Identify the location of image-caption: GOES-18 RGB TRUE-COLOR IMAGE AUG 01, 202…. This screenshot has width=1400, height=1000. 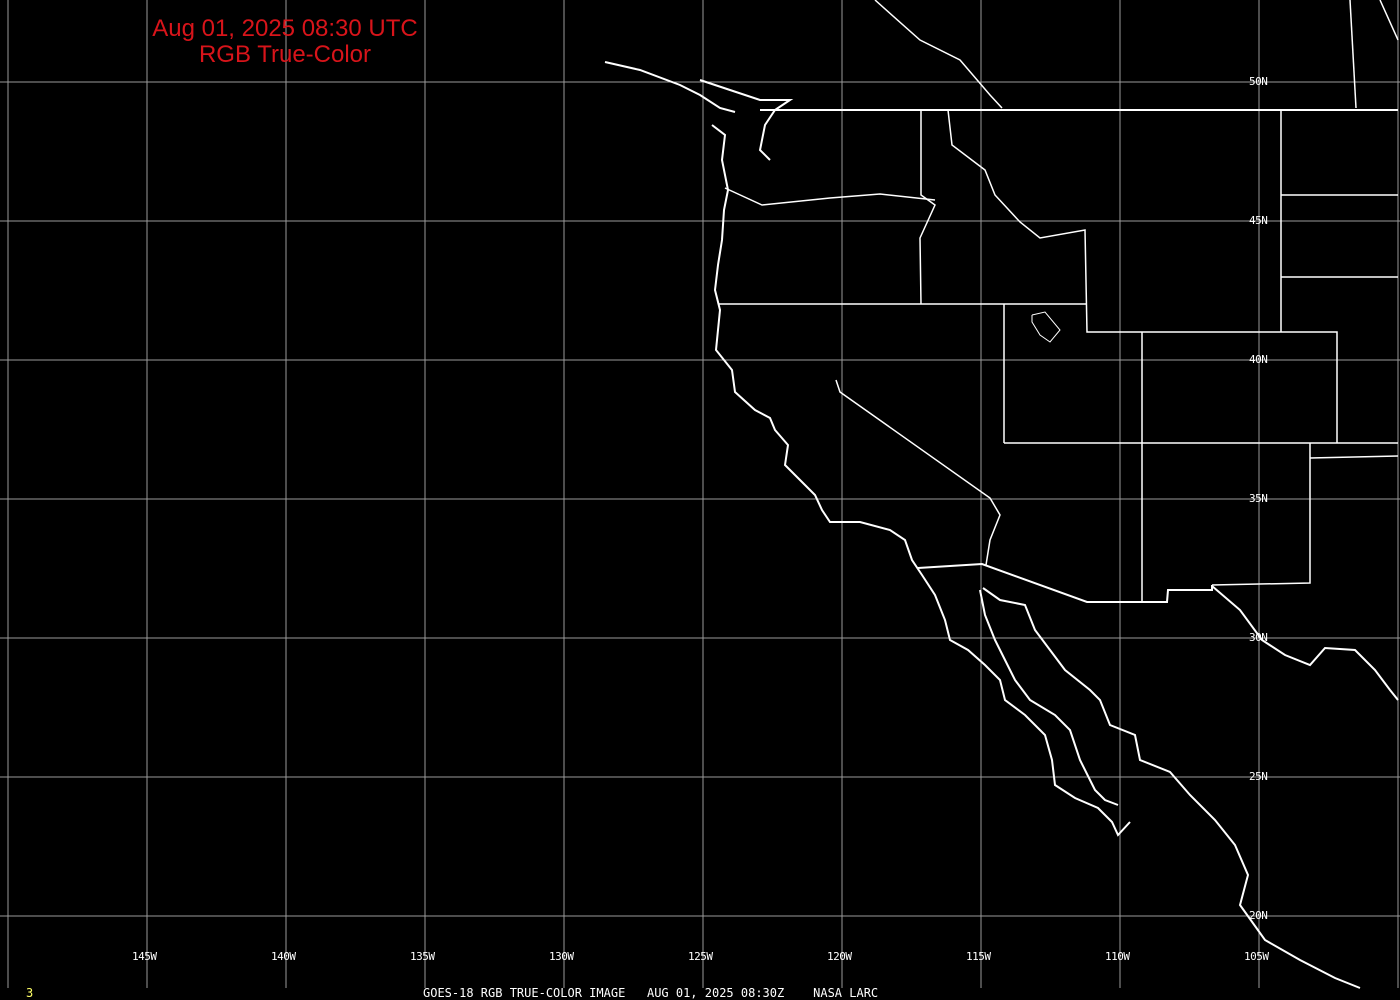
(651, 993).